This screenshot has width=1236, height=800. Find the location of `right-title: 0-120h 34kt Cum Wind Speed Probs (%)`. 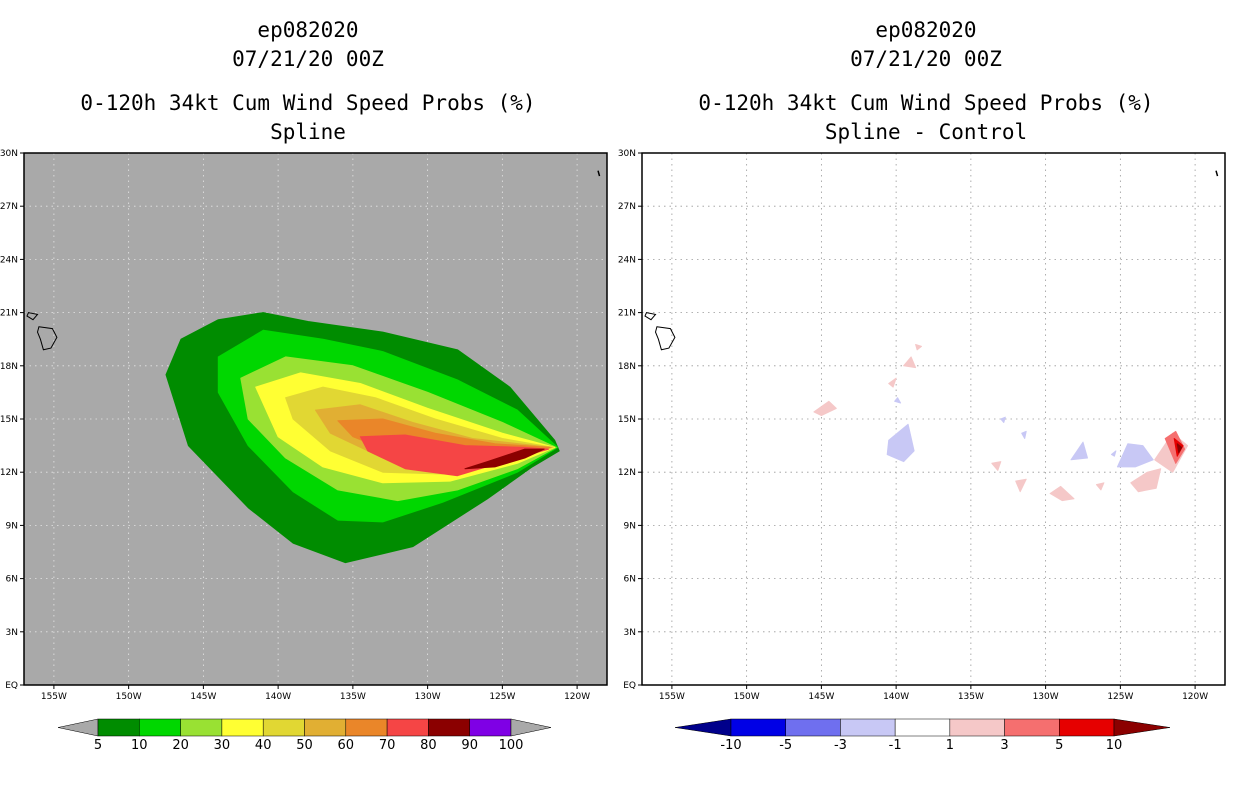

right-title: 0-120h 34kt Cum Wind Speed Probs (%) is located at coordinates (926, 103).